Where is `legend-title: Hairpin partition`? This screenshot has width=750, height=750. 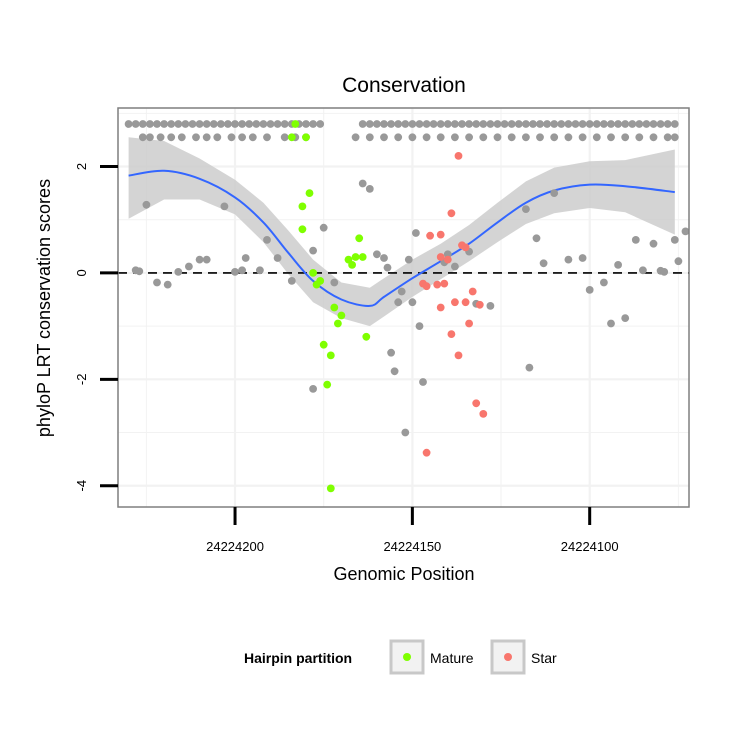 legend-title: Hairpin partition is located at coordinates (298, 658).